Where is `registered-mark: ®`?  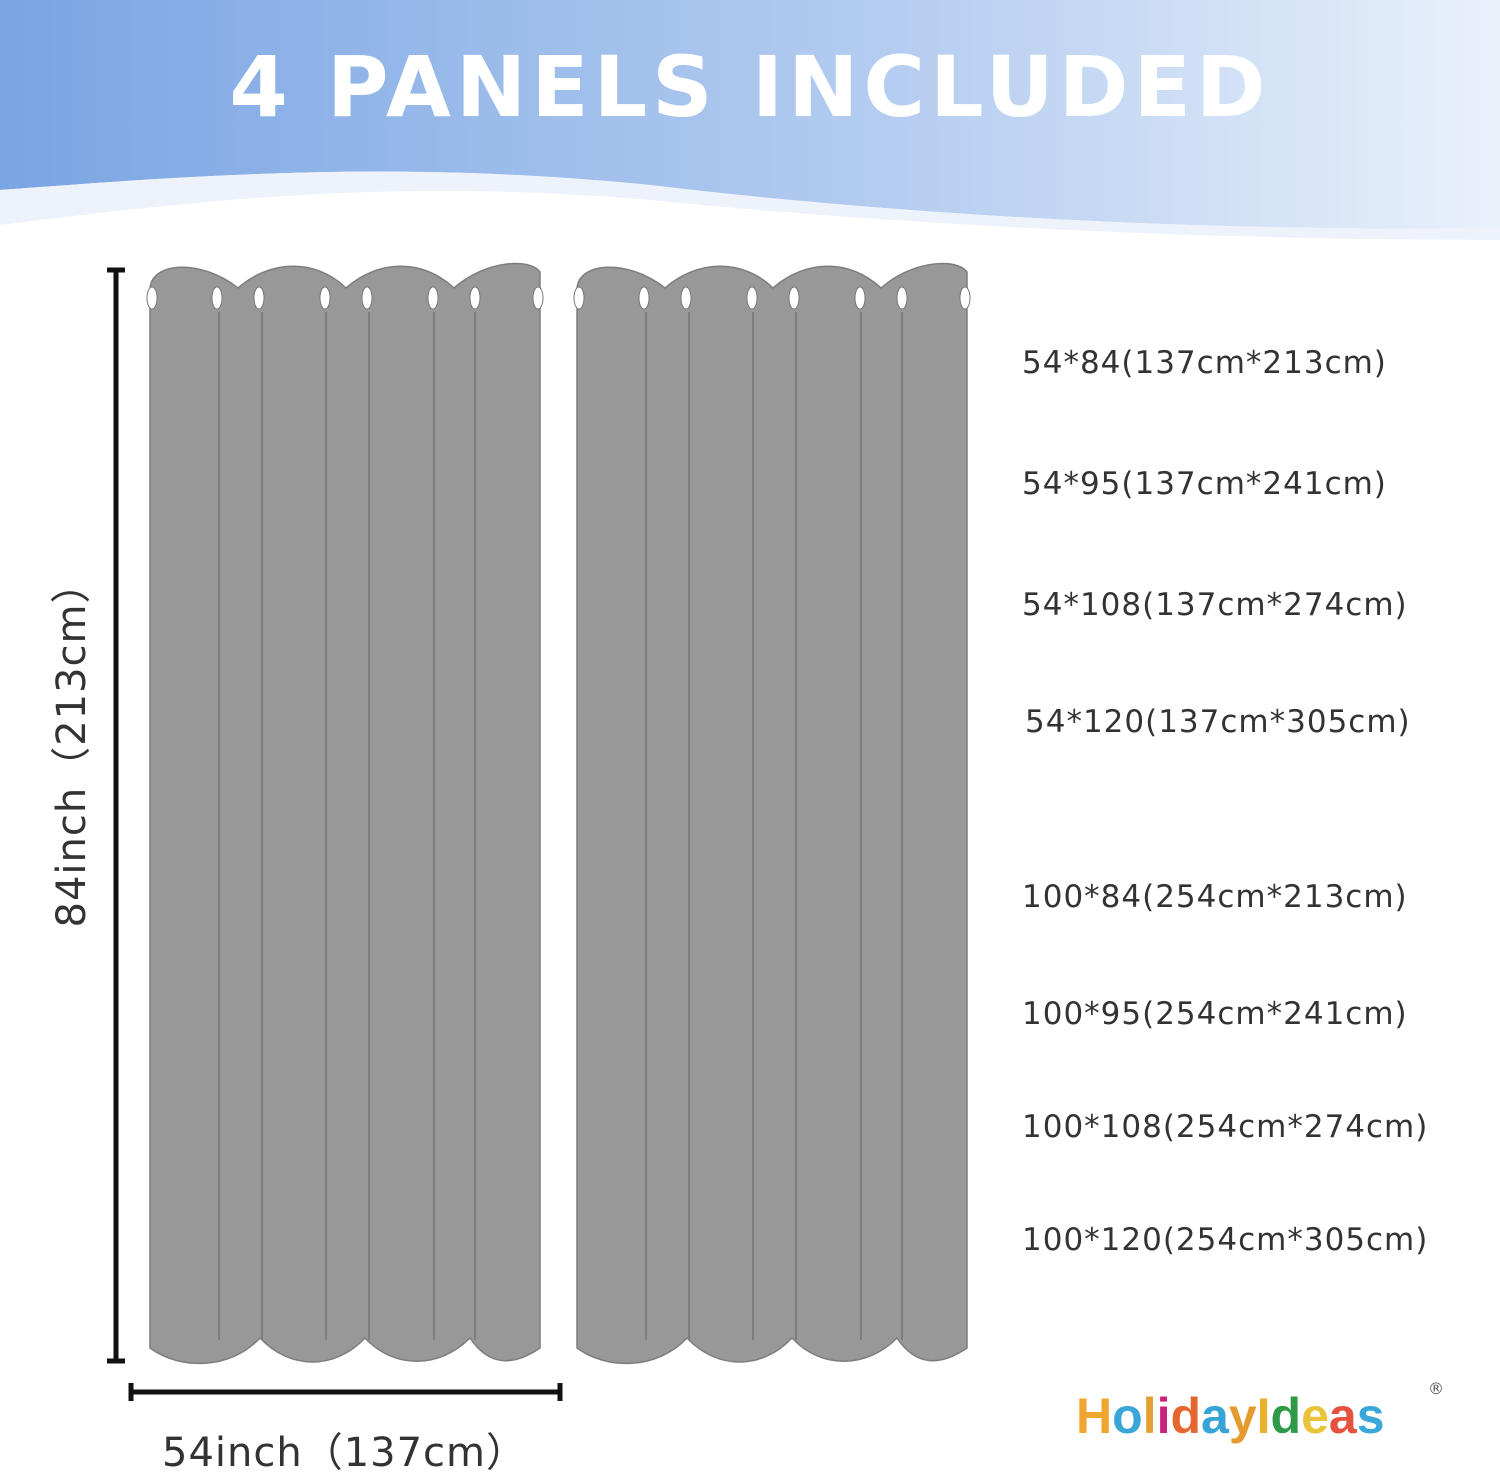
registered-mark: ® is located at coordinates (1436, 1388).